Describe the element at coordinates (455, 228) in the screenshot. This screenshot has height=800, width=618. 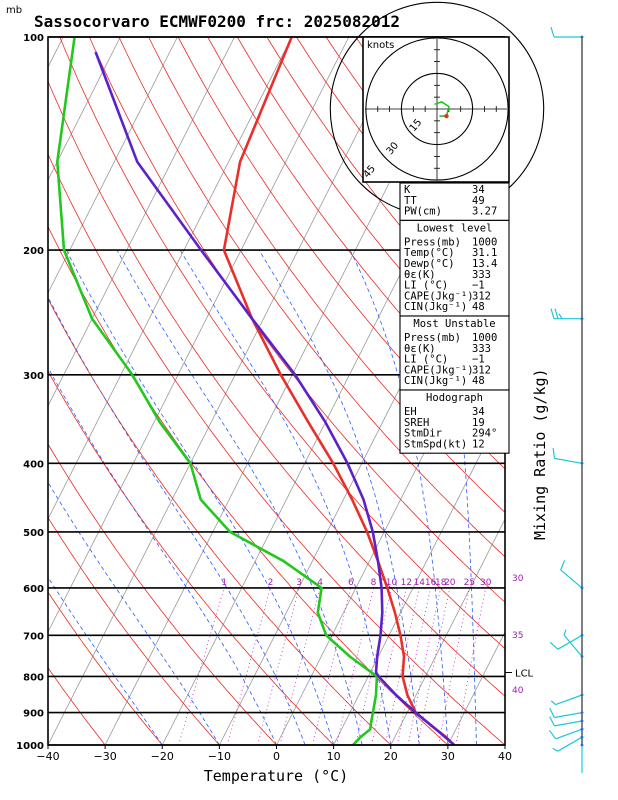
I see `lowest-level-header: Lowest level` at that location.